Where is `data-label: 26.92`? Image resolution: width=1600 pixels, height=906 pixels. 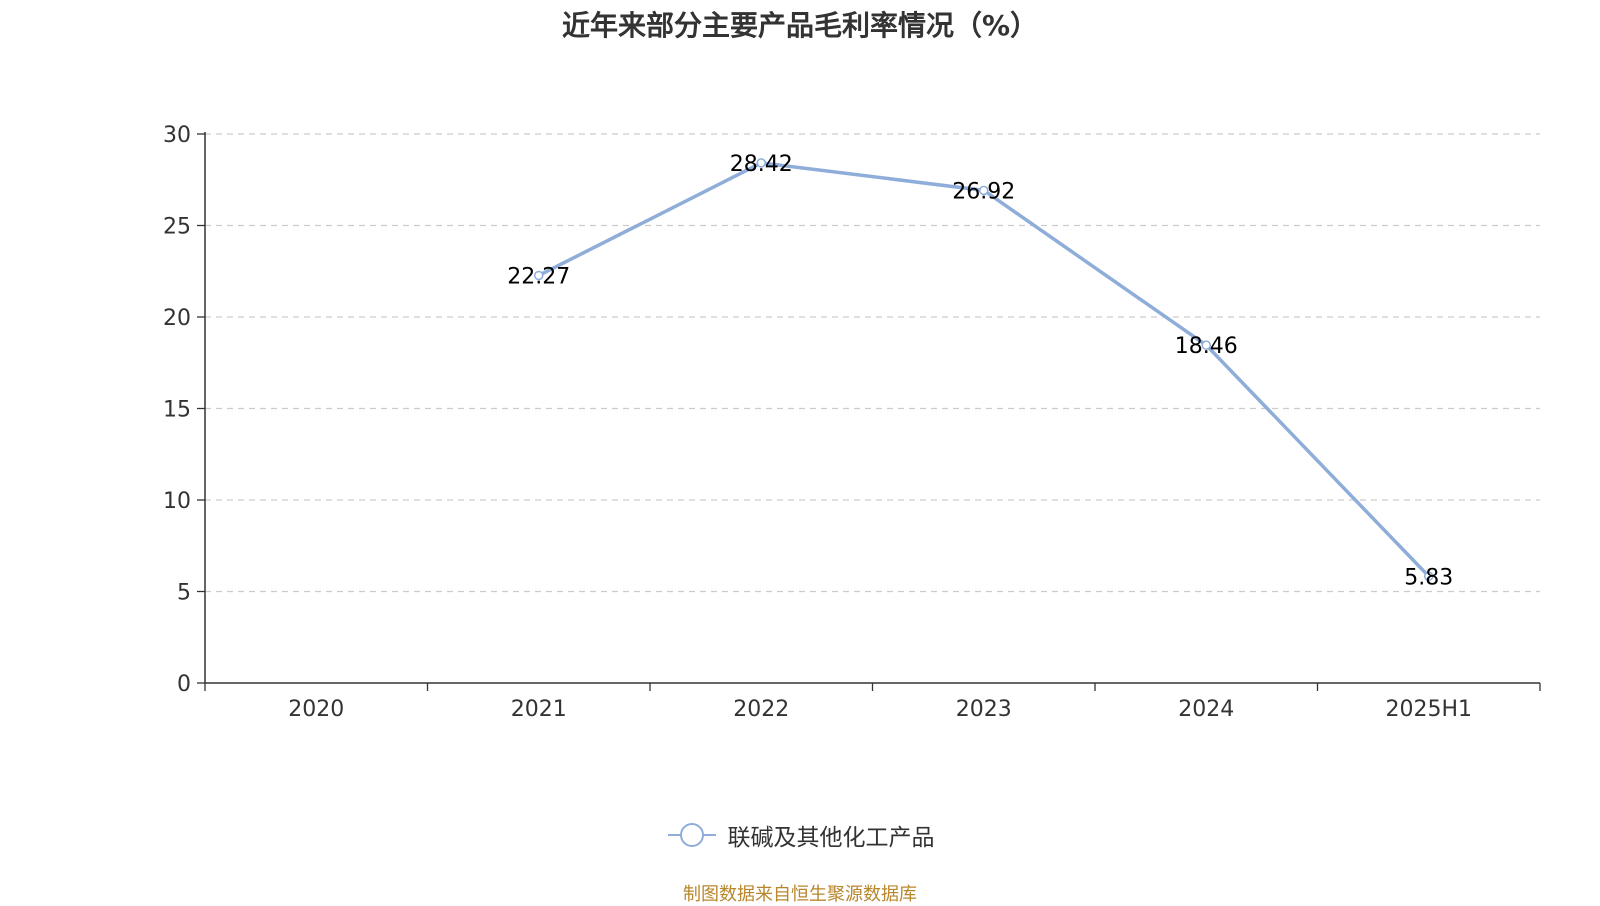
data-label: 26.92 is located at coordinates (983, 191).